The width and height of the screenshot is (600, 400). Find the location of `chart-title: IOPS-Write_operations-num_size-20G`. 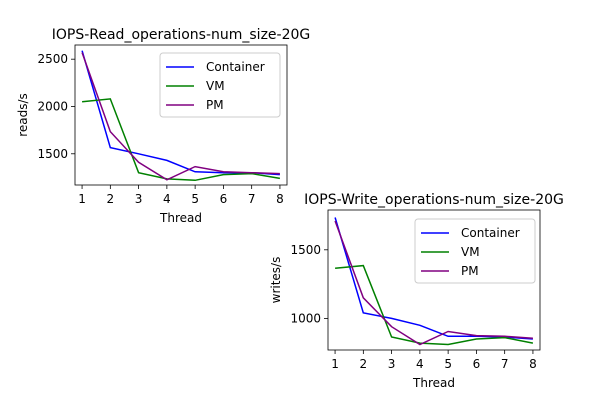

chart-title: IOPS-Write_operations-num_size-20G is located at coordinates (434, 200).